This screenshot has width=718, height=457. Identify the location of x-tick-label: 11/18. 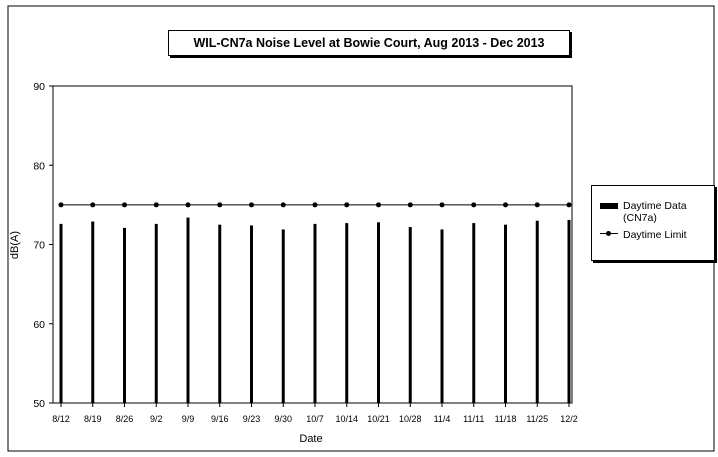
(506, 419).